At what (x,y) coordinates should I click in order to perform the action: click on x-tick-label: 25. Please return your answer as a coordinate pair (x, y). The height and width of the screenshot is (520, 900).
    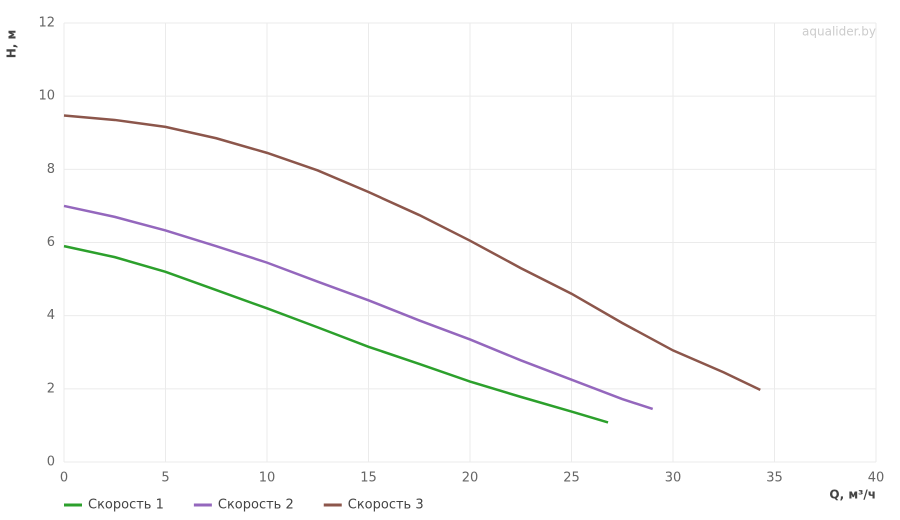
    Looking at the image, I should click on (571, 478).